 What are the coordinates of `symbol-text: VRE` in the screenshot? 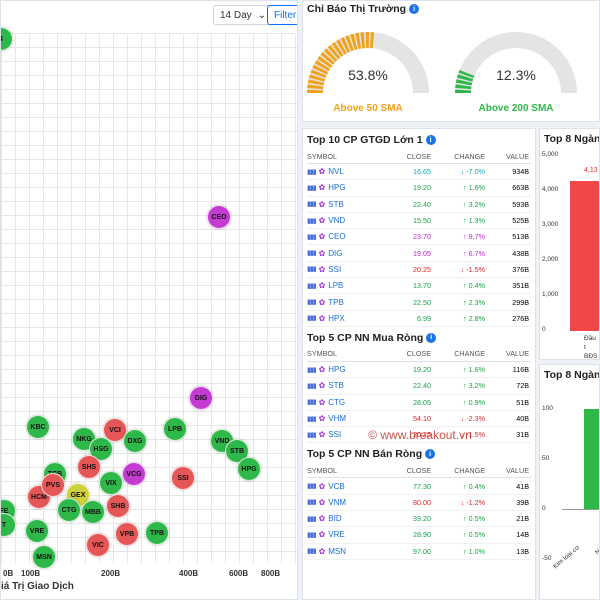 It's located at (336, 535).